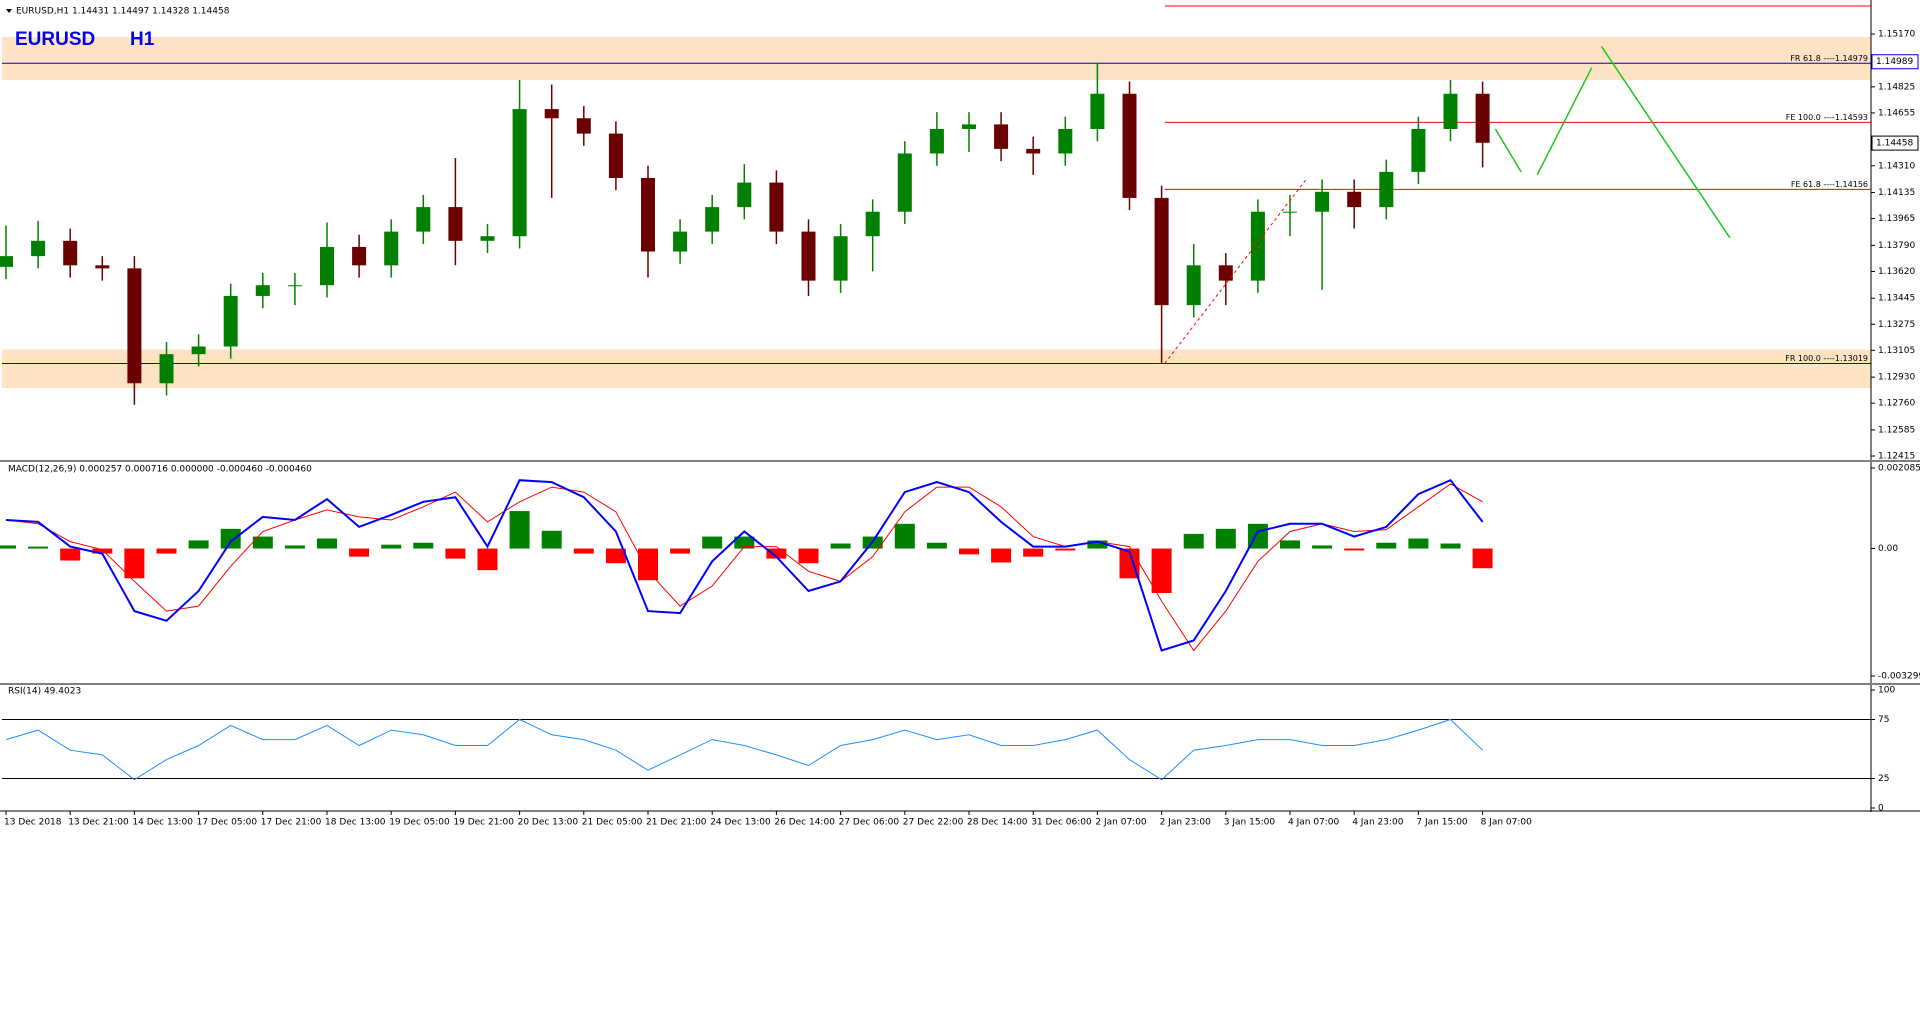 This screenshot has height=1020, width=1920. What do you see at coordinates (1235, 271) in the screenshot?
I see `fib-leg` at bounding box center [1235, 271].